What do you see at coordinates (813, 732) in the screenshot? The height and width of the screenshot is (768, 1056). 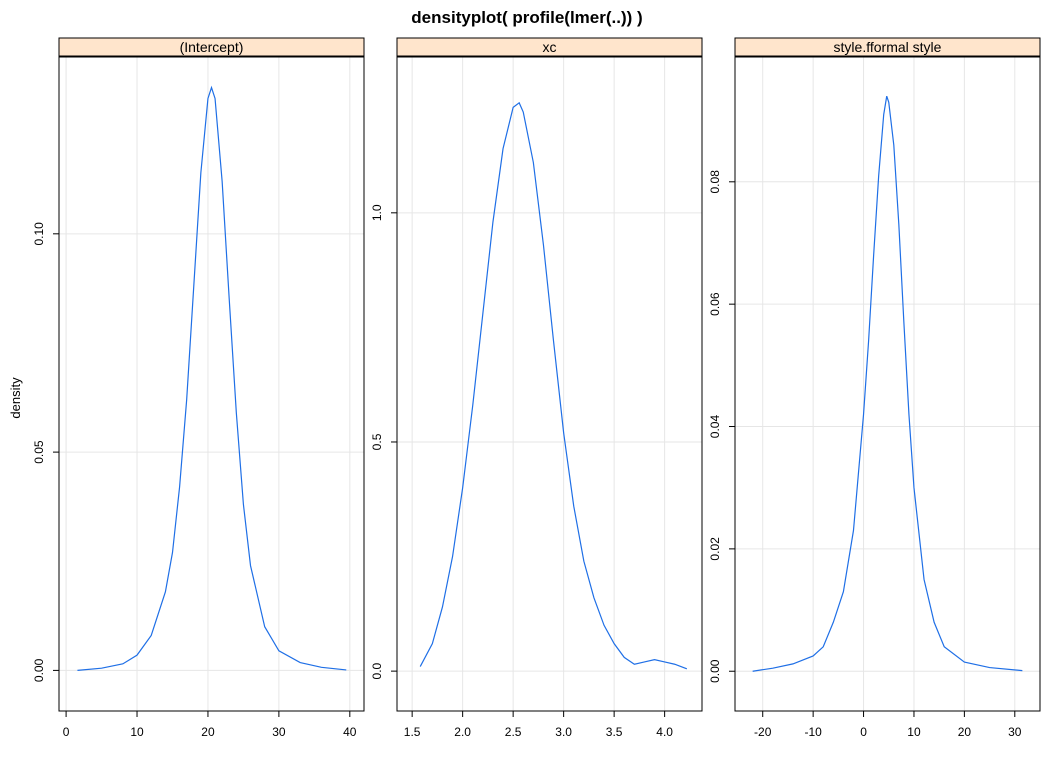 I see `x-tick-label: -10` at bounding box center [813, 732].